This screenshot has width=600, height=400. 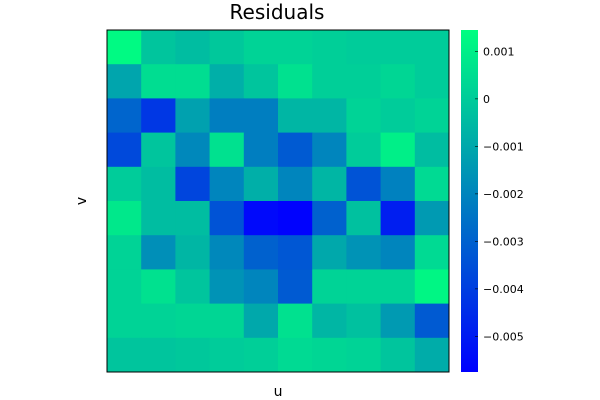 What do you see at coordinates (469, 201) in the screenshot?
I see `colorbar-gradient` at bounding box center [469, 201].